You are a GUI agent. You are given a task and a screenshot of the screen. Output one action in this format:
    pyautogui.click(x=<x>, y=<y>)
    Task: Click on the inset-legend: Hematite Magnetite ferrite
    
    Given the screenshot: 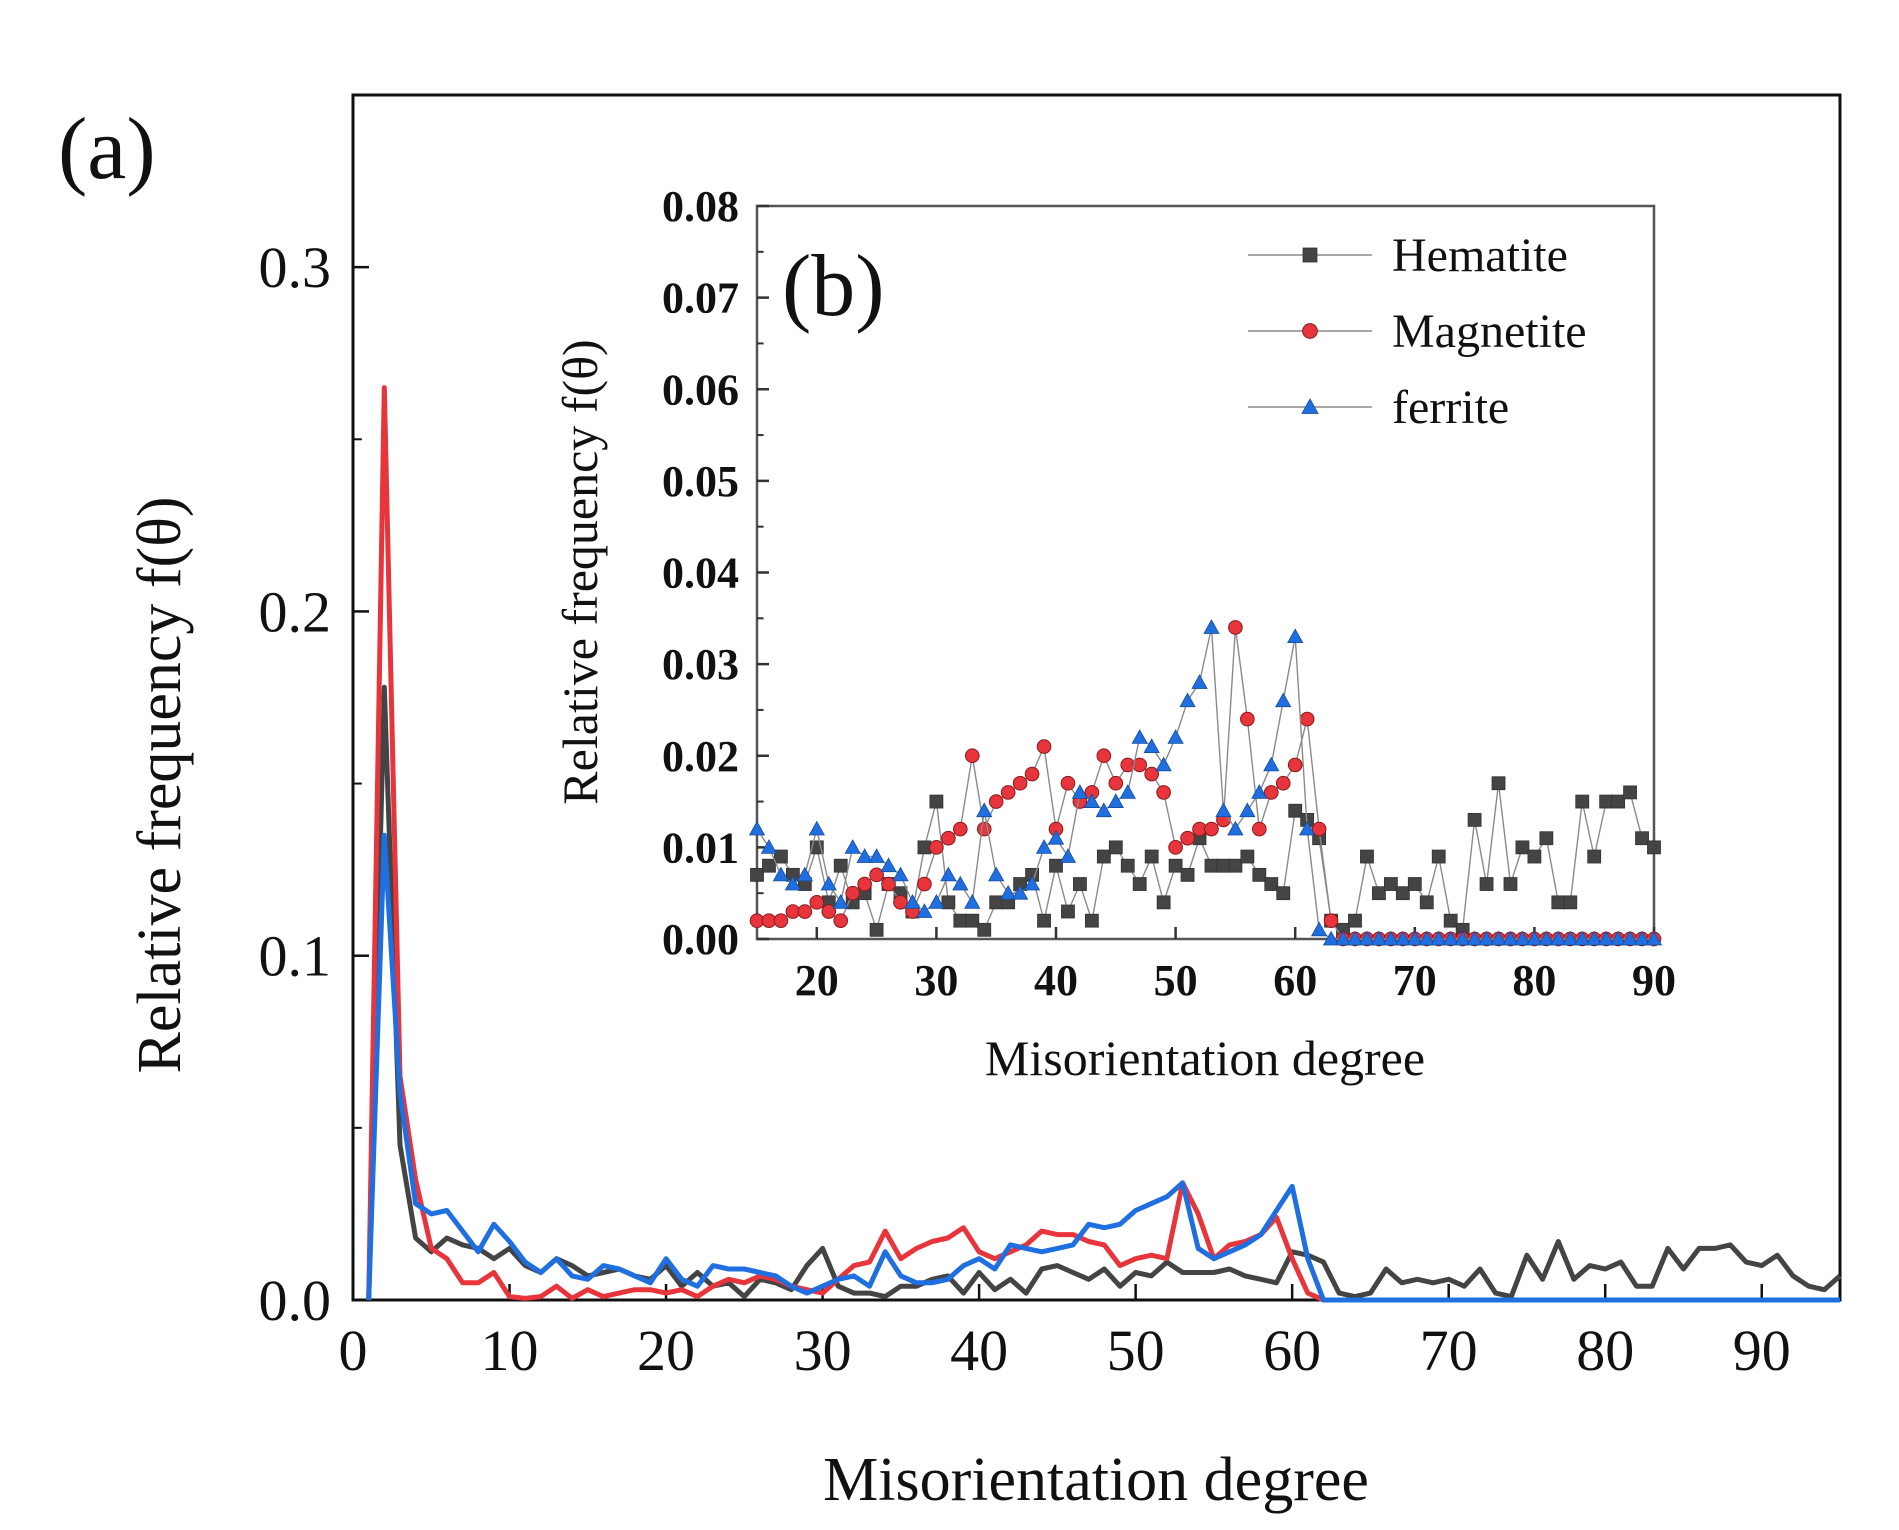 What is the action you would take?
    pyautogui.click(x=1417, y=331)
    